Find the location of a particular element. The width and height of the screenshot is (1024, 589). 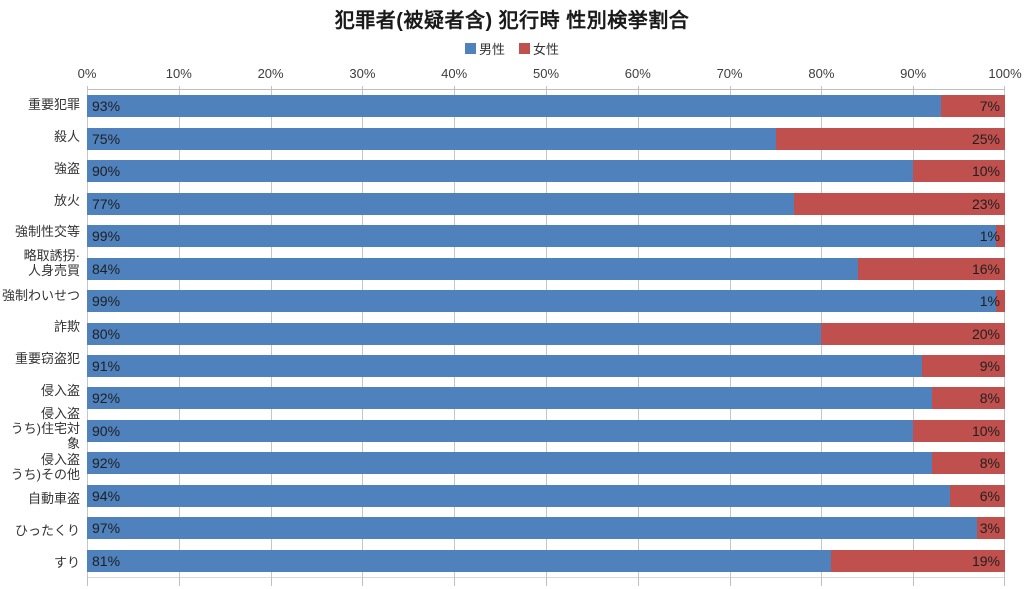

axis-tick-label: 10% is located at coordinates (178, 73).